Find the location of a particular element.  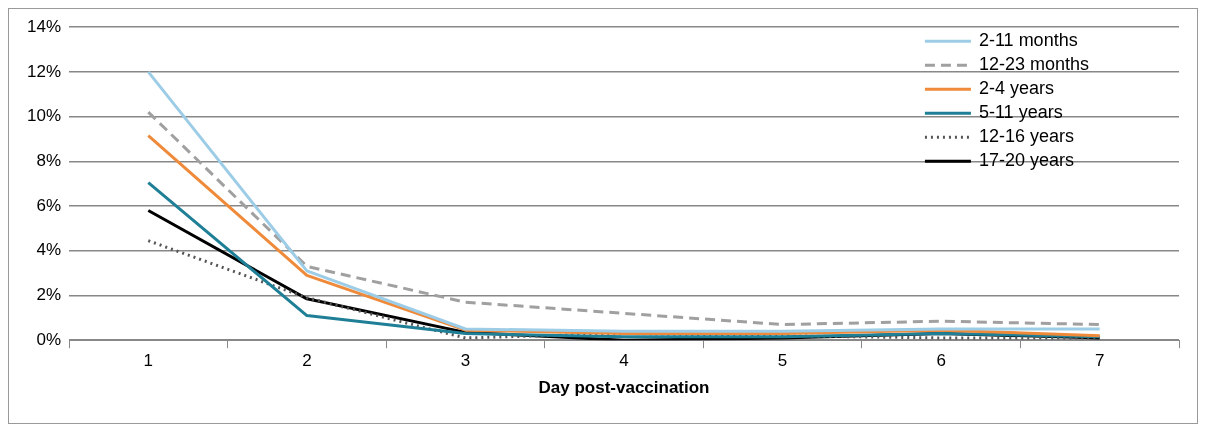

legend-label: 2-4 years is located at coordinates (1016, 88).